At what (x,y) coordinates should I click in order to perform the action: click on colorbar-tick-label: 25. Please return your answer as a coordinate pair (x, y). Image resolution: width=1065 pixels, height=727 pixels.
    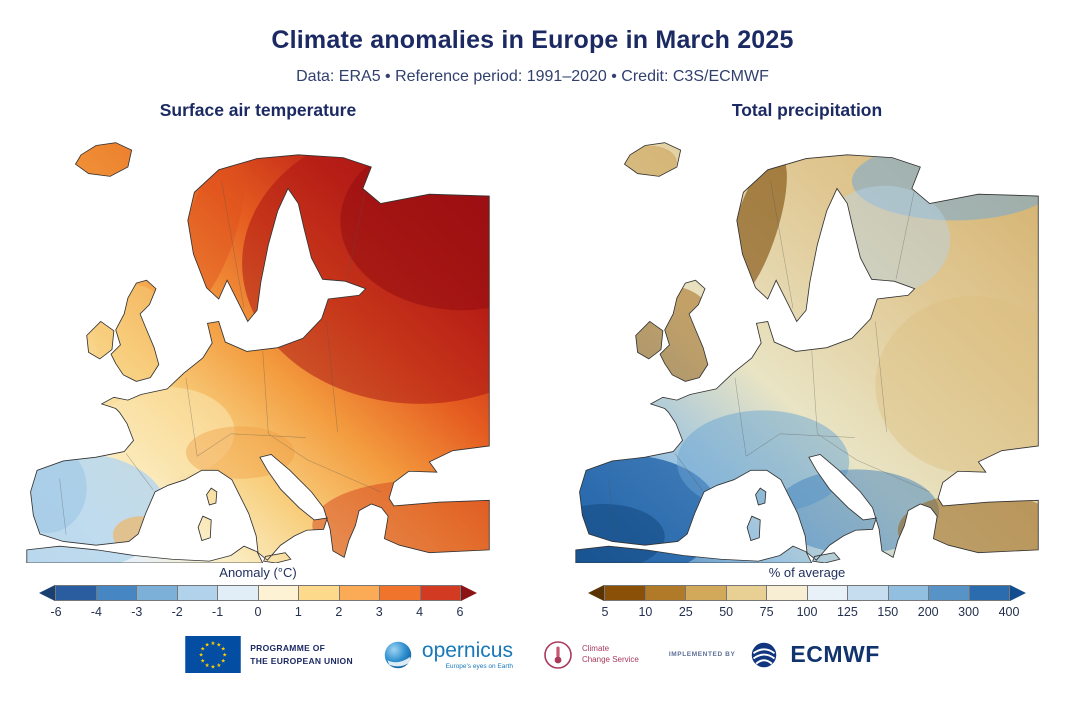
    Looking at the image, I should click on (685, 612).